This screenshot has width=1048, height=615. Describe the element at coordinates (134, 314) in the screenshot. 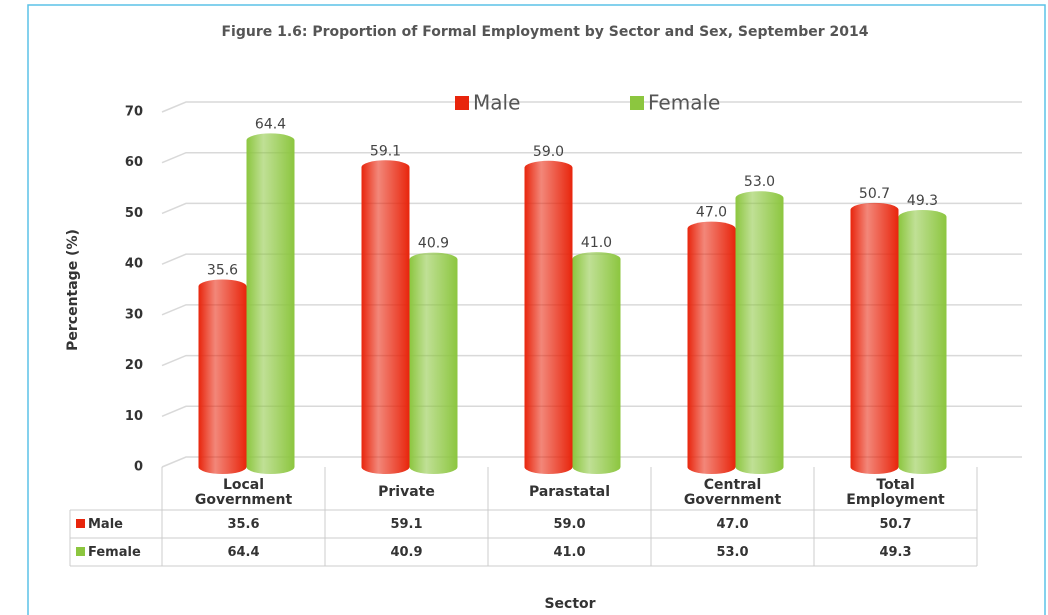

I see `y-tick-label: 30` at that location.